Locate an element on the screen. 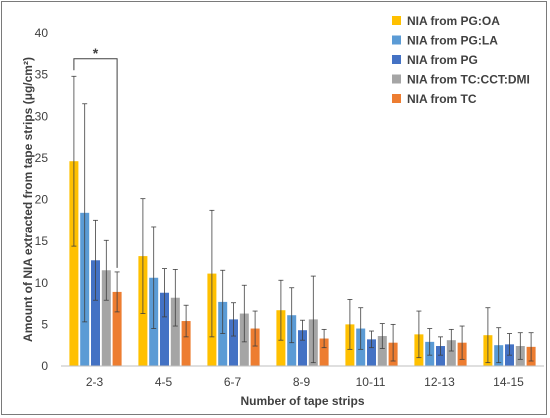 The image size is (550, 418). y-tick-label: 5 is located at coordinates (44, 324).